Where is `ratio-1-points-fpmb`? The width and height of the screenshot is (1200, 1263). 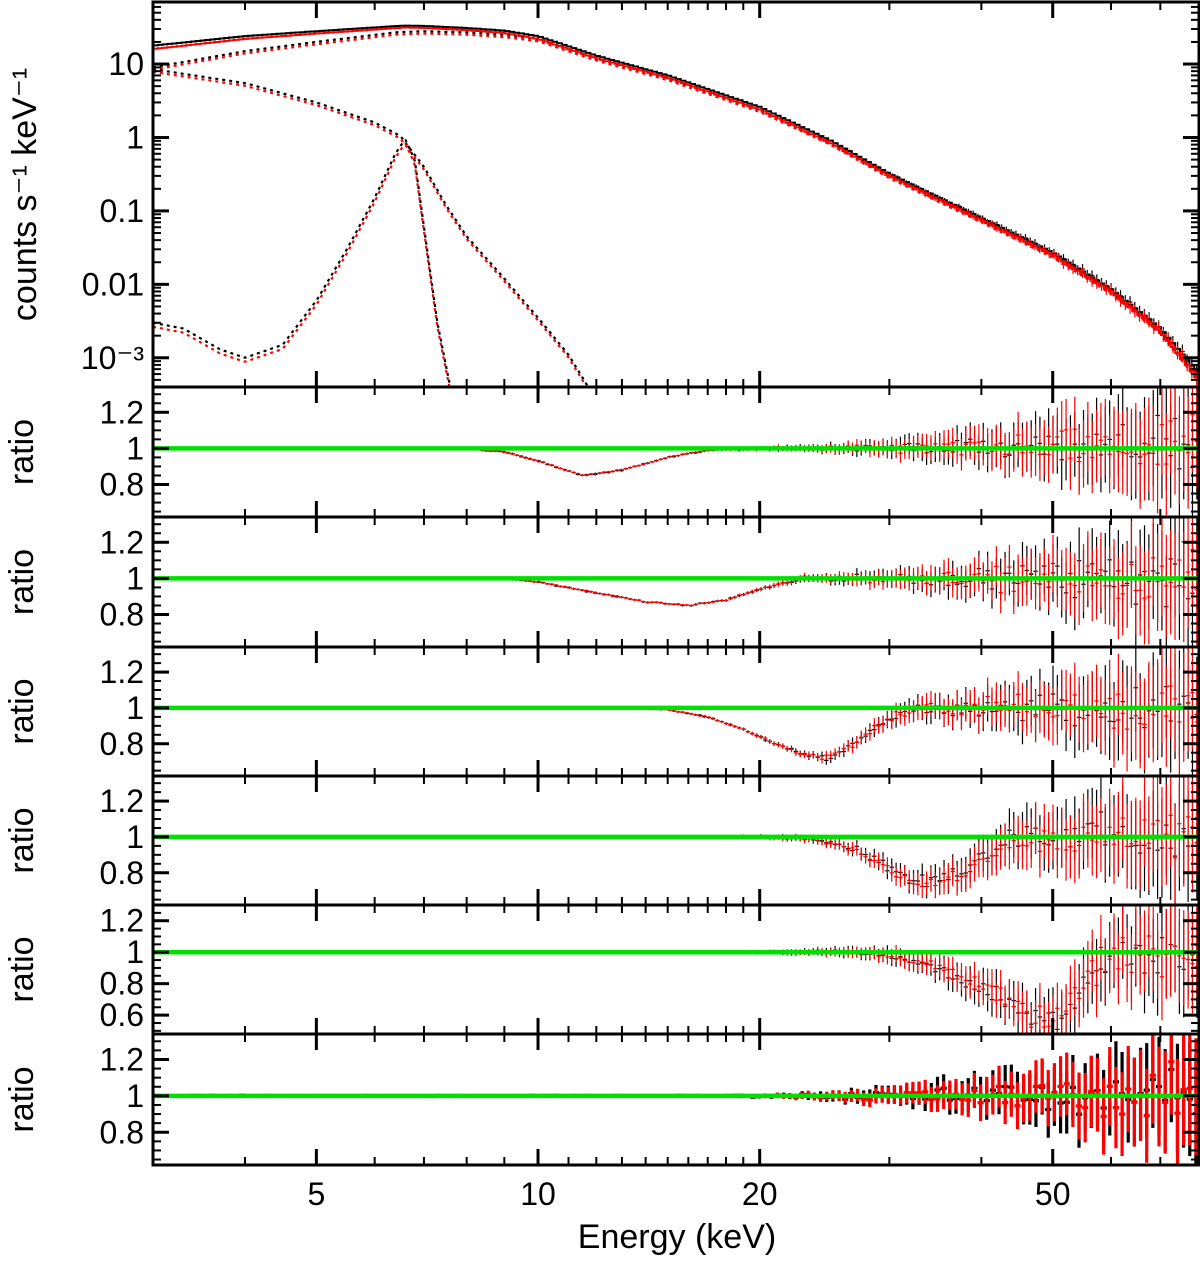 ratio-1-points-fpmb is located at coordinates (676, 451).